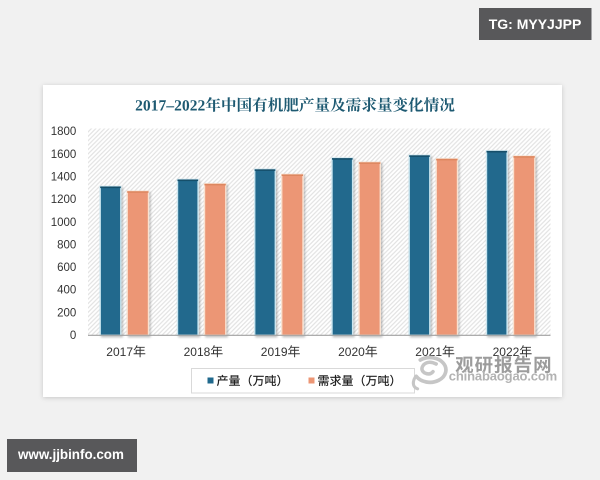 This screenshot has height=480, width=600. Describe the element at coordinates (119, 352) in the screenshot. I see `svg-text: 2017` at that location.